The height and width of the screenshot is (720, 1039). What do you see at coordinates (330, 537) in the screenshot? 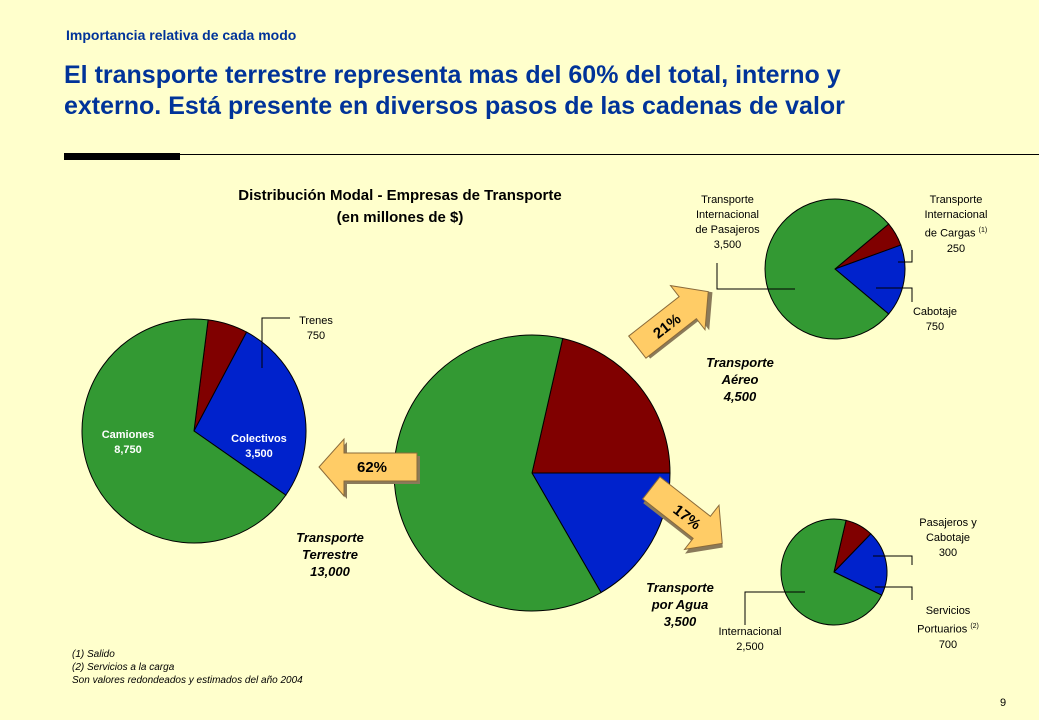
I see `group-terrestre-l1: Transporte` at bounding box center [330, 537].